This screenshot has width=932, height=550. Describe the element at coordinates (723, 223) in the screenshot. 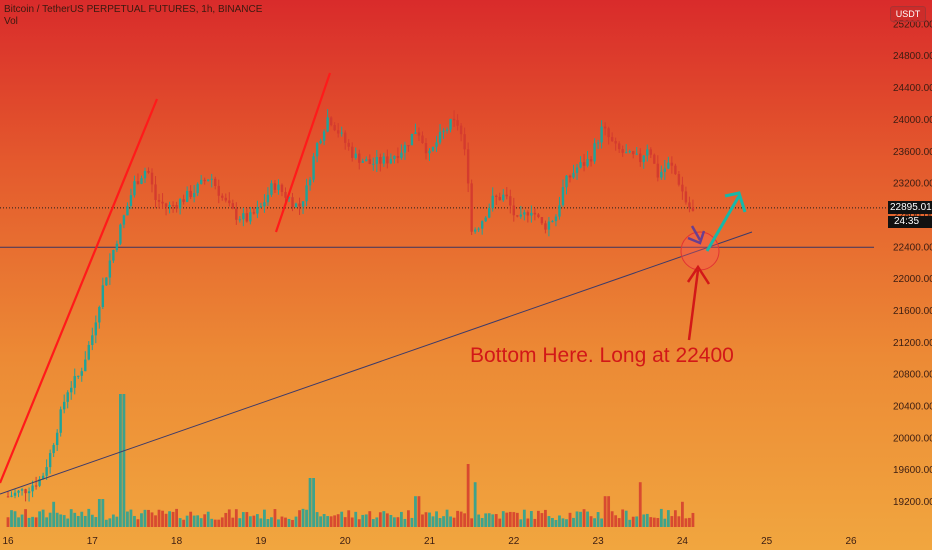

I see `arrow-up-shaft` at that location.